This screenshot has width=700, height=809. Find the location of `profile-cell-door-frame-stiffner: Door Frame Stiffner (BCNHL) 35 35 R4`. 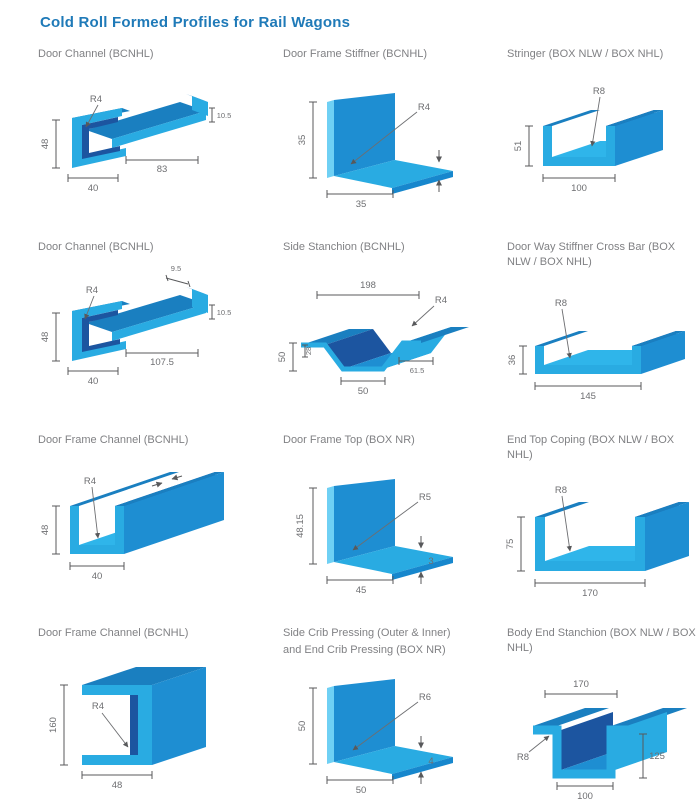

profile-cell-door-frame-stiffner: Door Frame Stiffner (BCNHL) 35 35 R4 is located at coordinates (356, 133).